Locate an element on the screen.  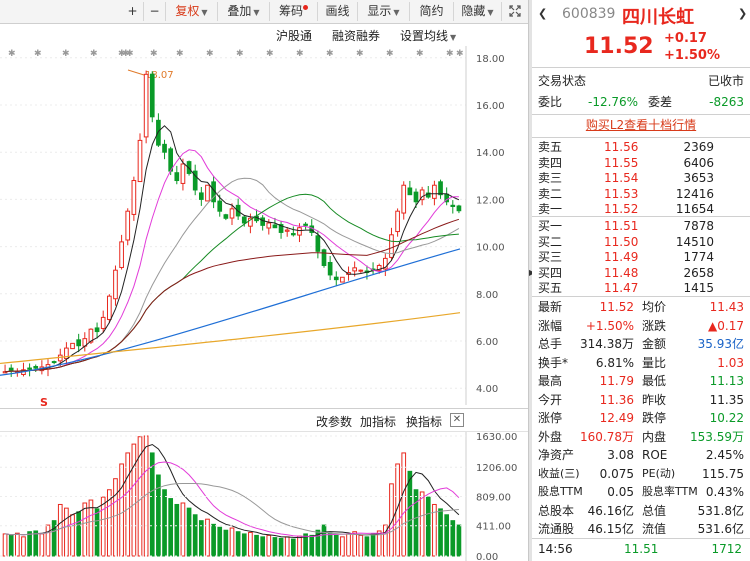
trade-status-label: 交易状态 is located at coordinates (562, 81).